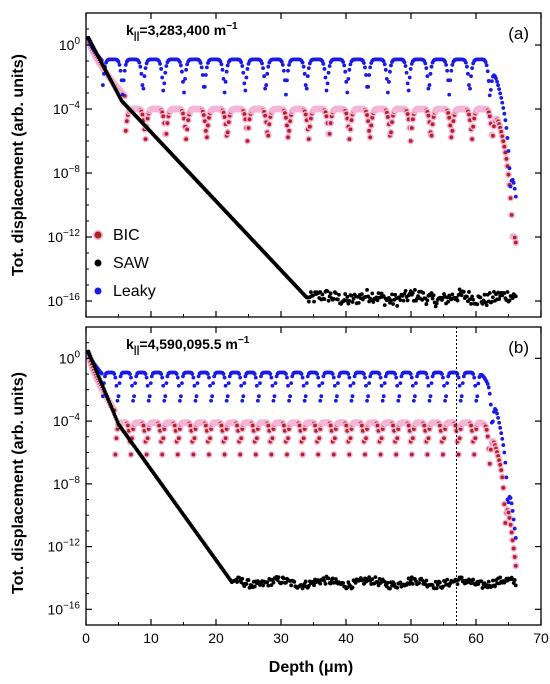  What do you see at coordinates (311, 667) in the screenshot?
I see `x-axis-title: Depth (μm)` at bounding box center [311, 667].